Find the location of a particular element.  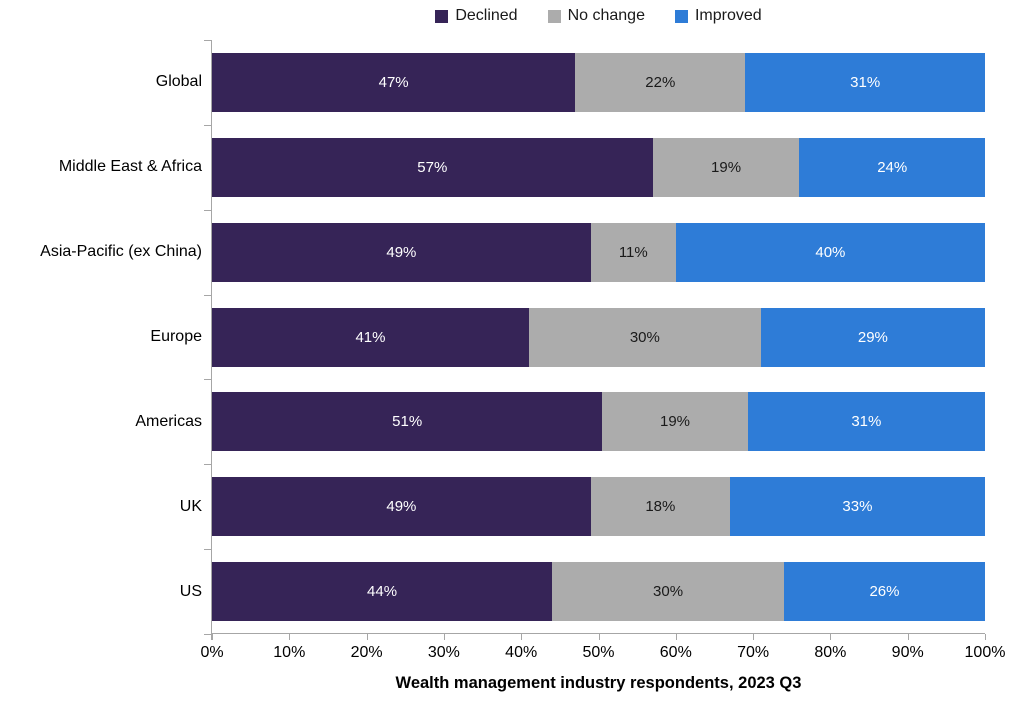

bar-value-label: 26% is located at coordinates (884, 592).